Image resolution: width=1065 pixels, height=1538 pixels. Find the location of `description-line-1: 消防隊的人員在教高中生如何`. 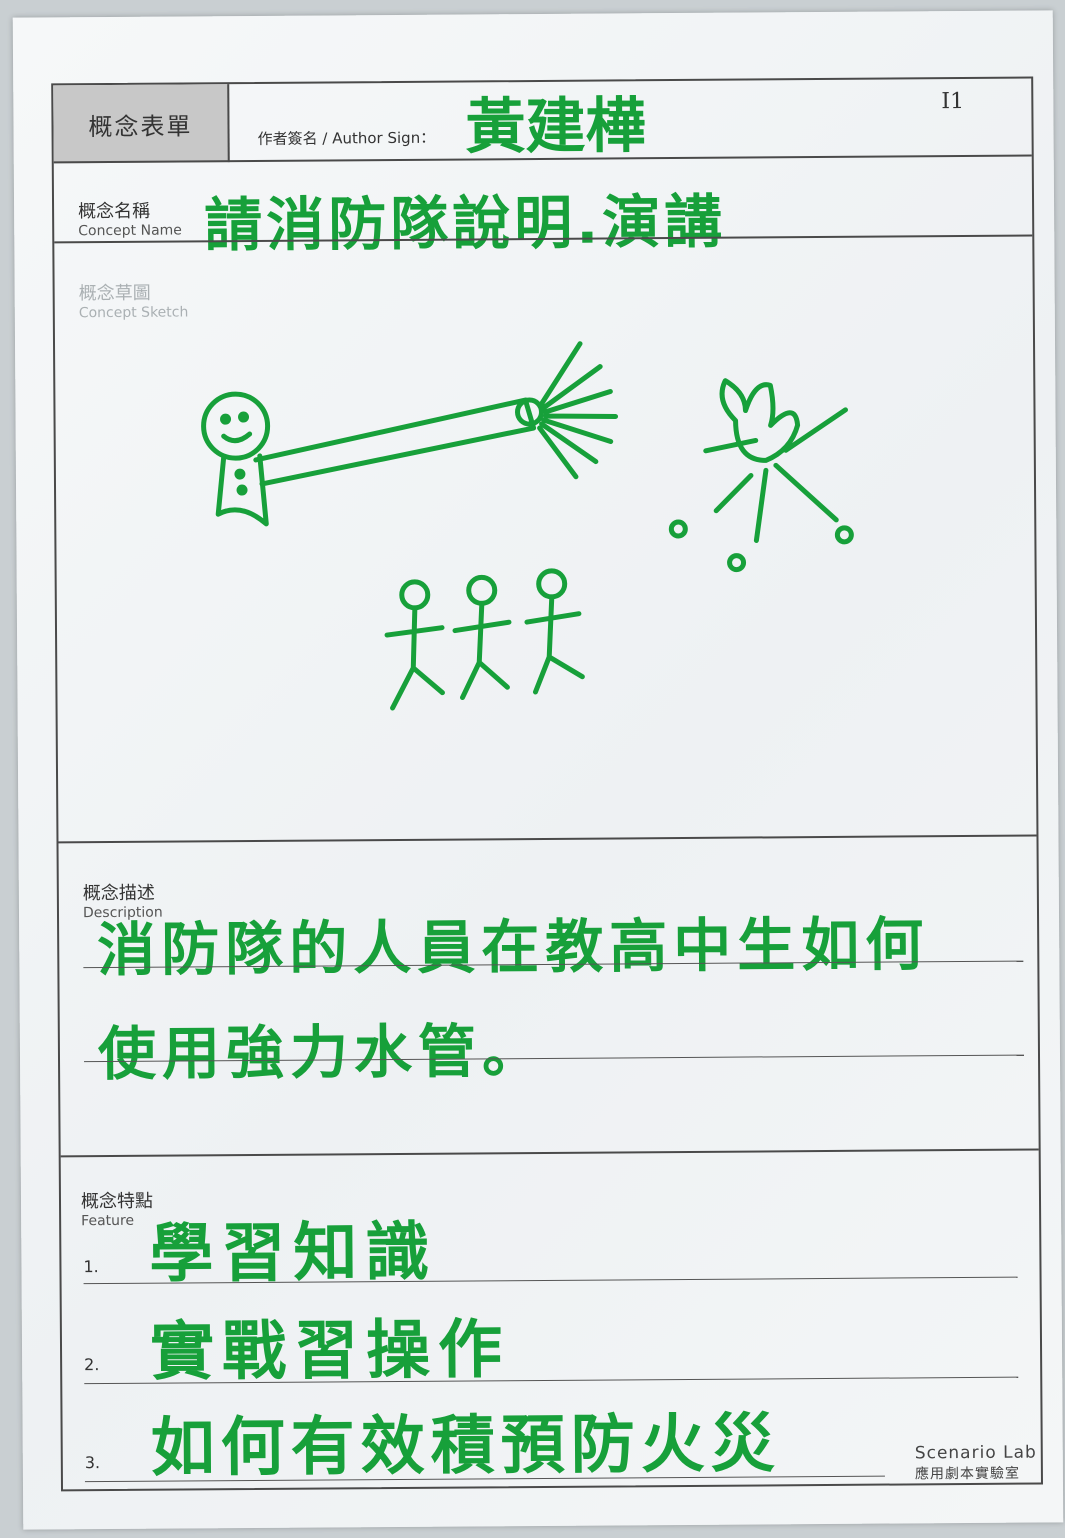

description-line-1: 消防隊的人員在教高中生如何 is located at coordinates (513, 947).